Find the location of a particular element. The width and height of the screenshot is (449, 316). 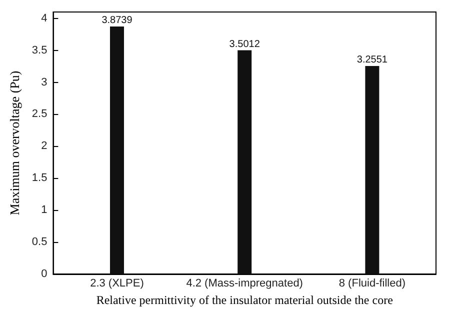

y-tick-label: 2 is located at coordinates (44, 146).